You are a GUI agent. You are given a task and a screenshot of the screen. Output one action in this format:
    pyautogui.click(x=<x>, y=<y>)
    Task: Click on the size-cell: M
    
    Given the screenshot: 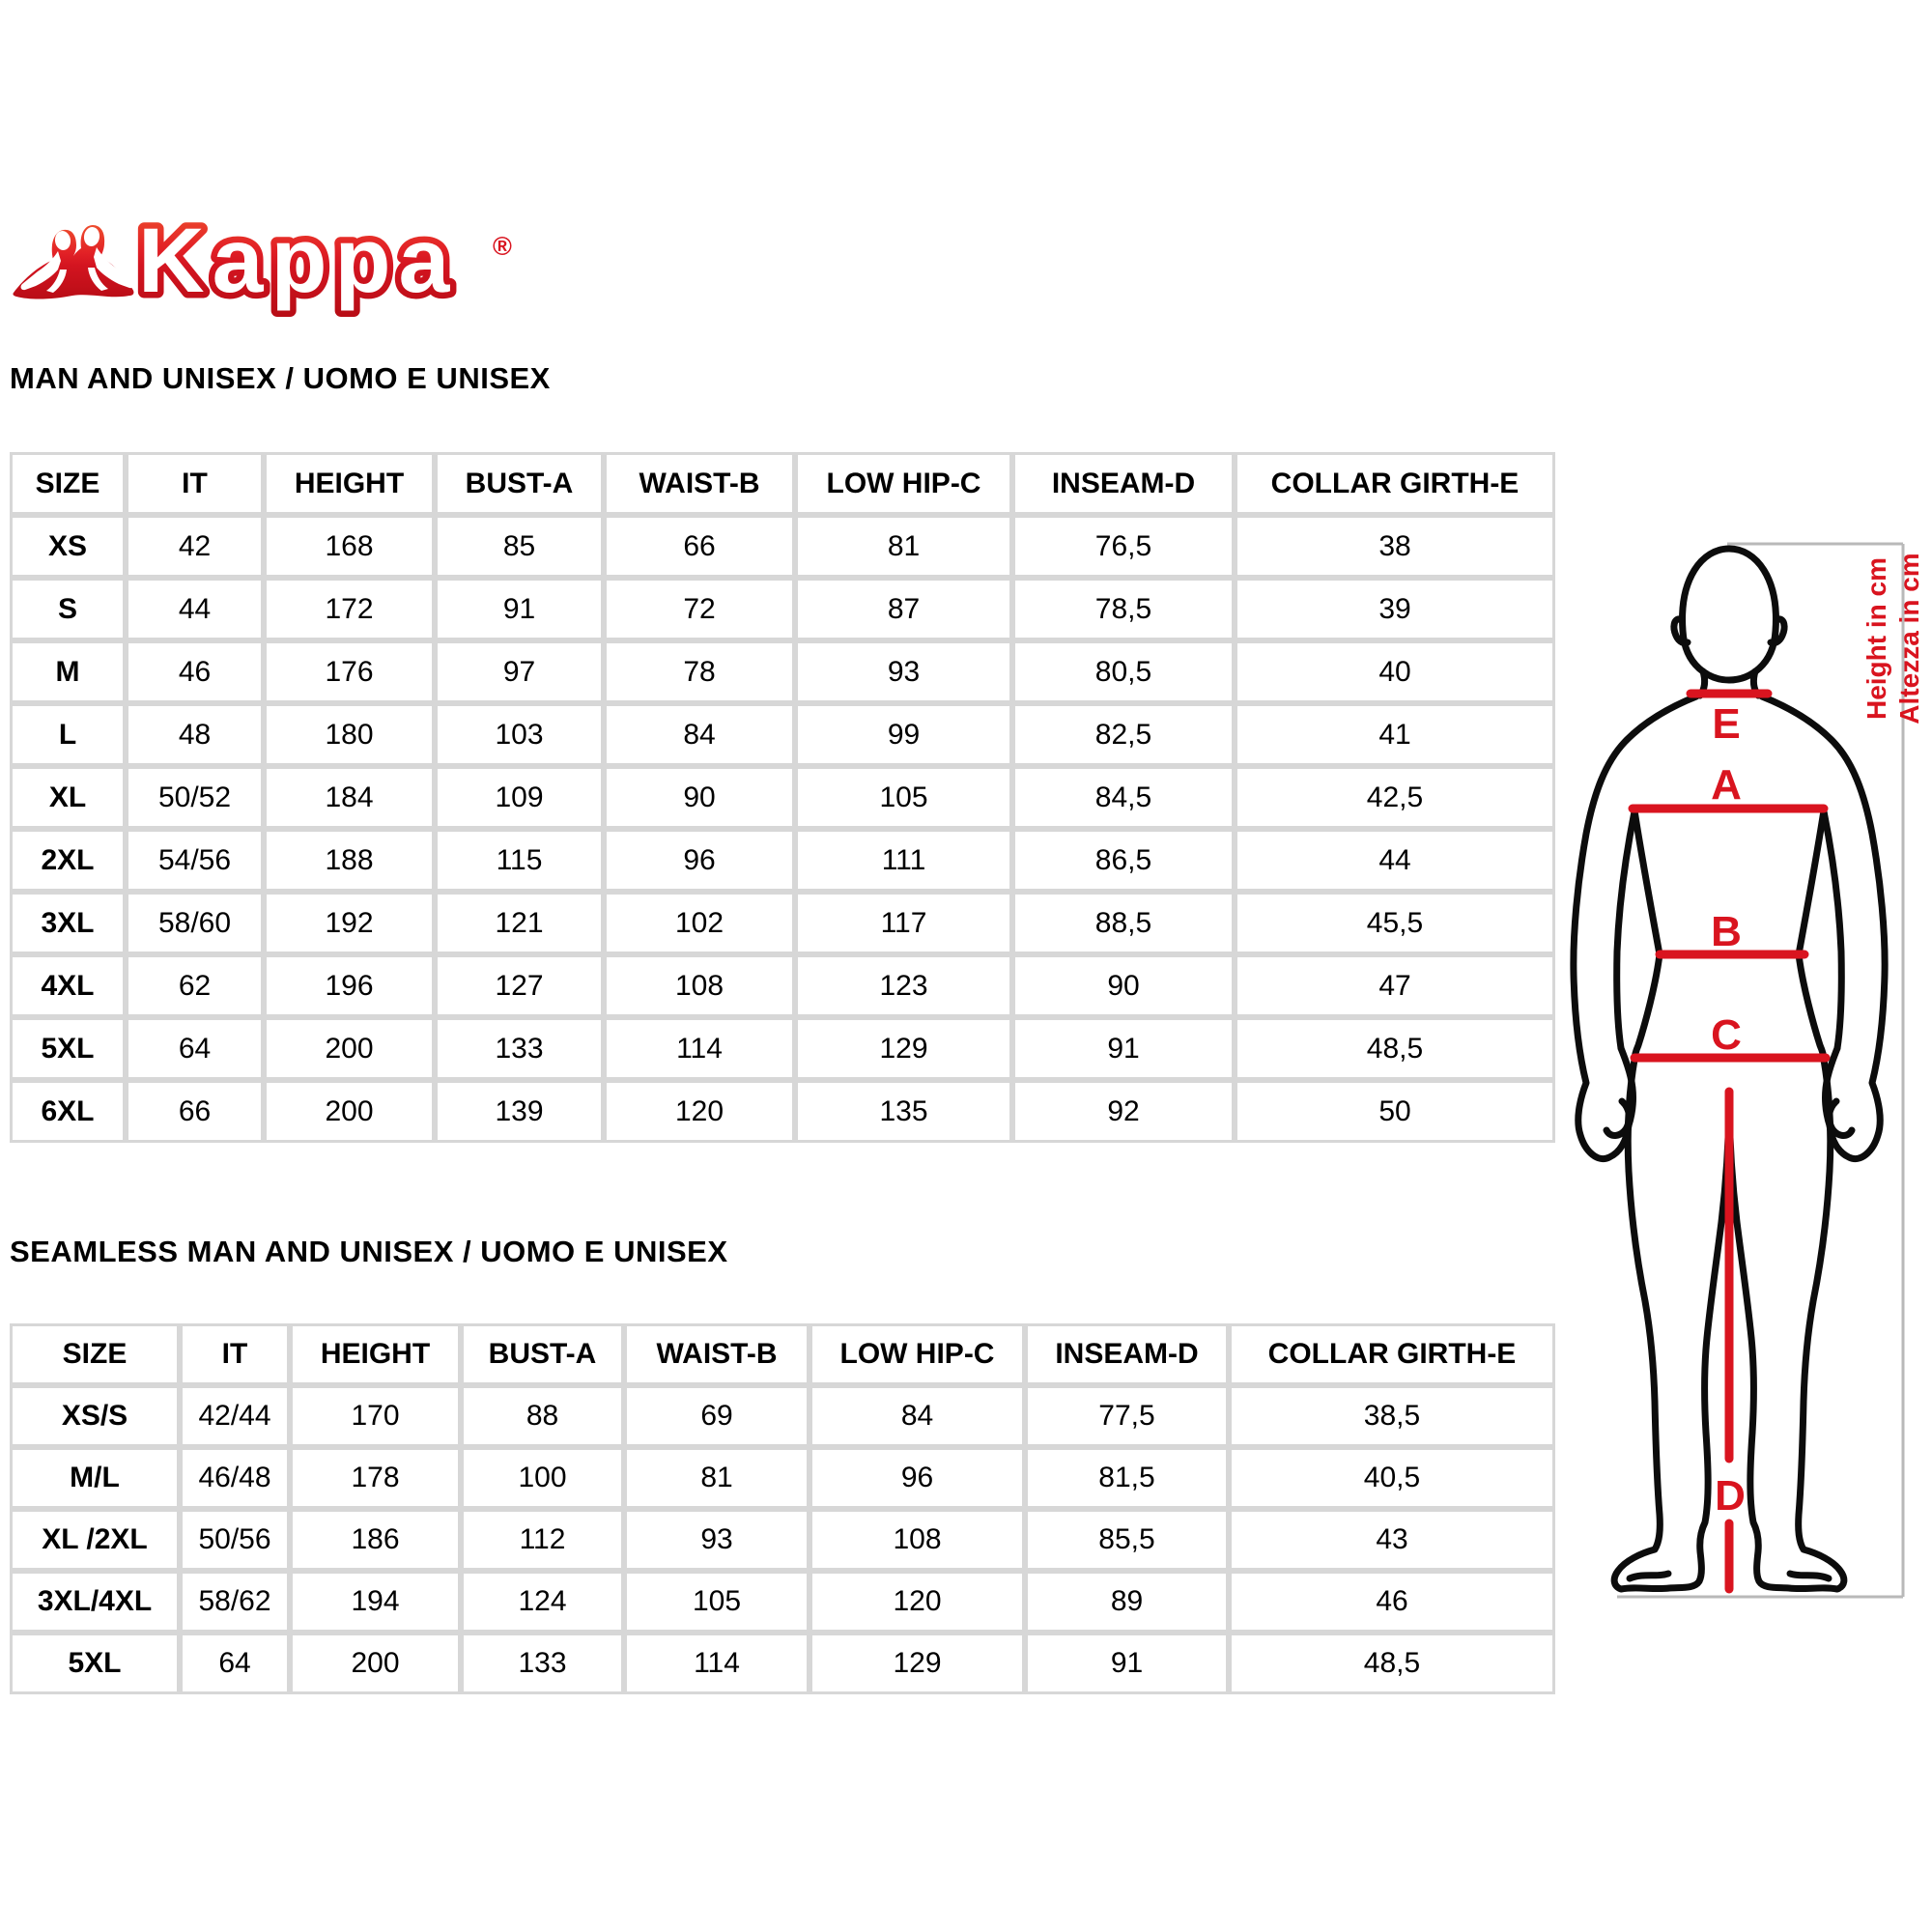 What is the action you would take?
    pyautogui.click(x=68, y=671)
    